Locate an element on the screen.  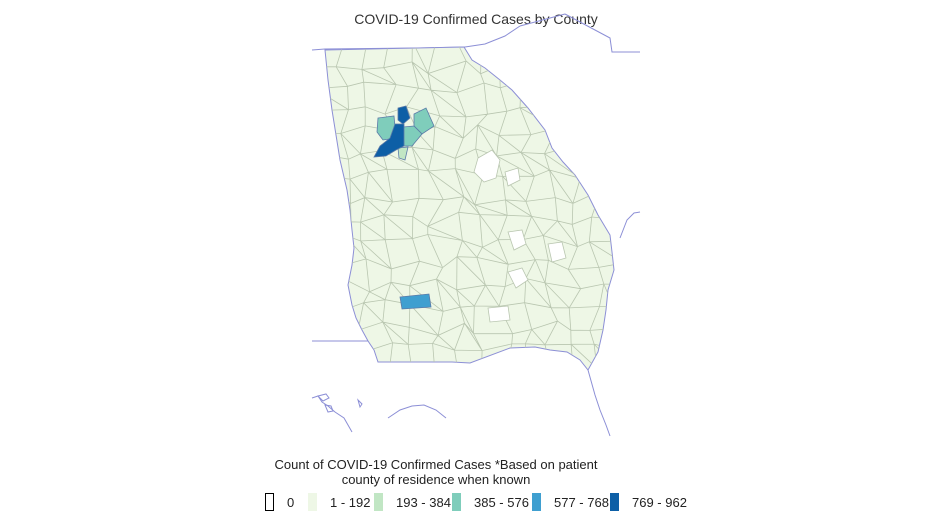
nc-sc-border is located at coordinates (602, 33).